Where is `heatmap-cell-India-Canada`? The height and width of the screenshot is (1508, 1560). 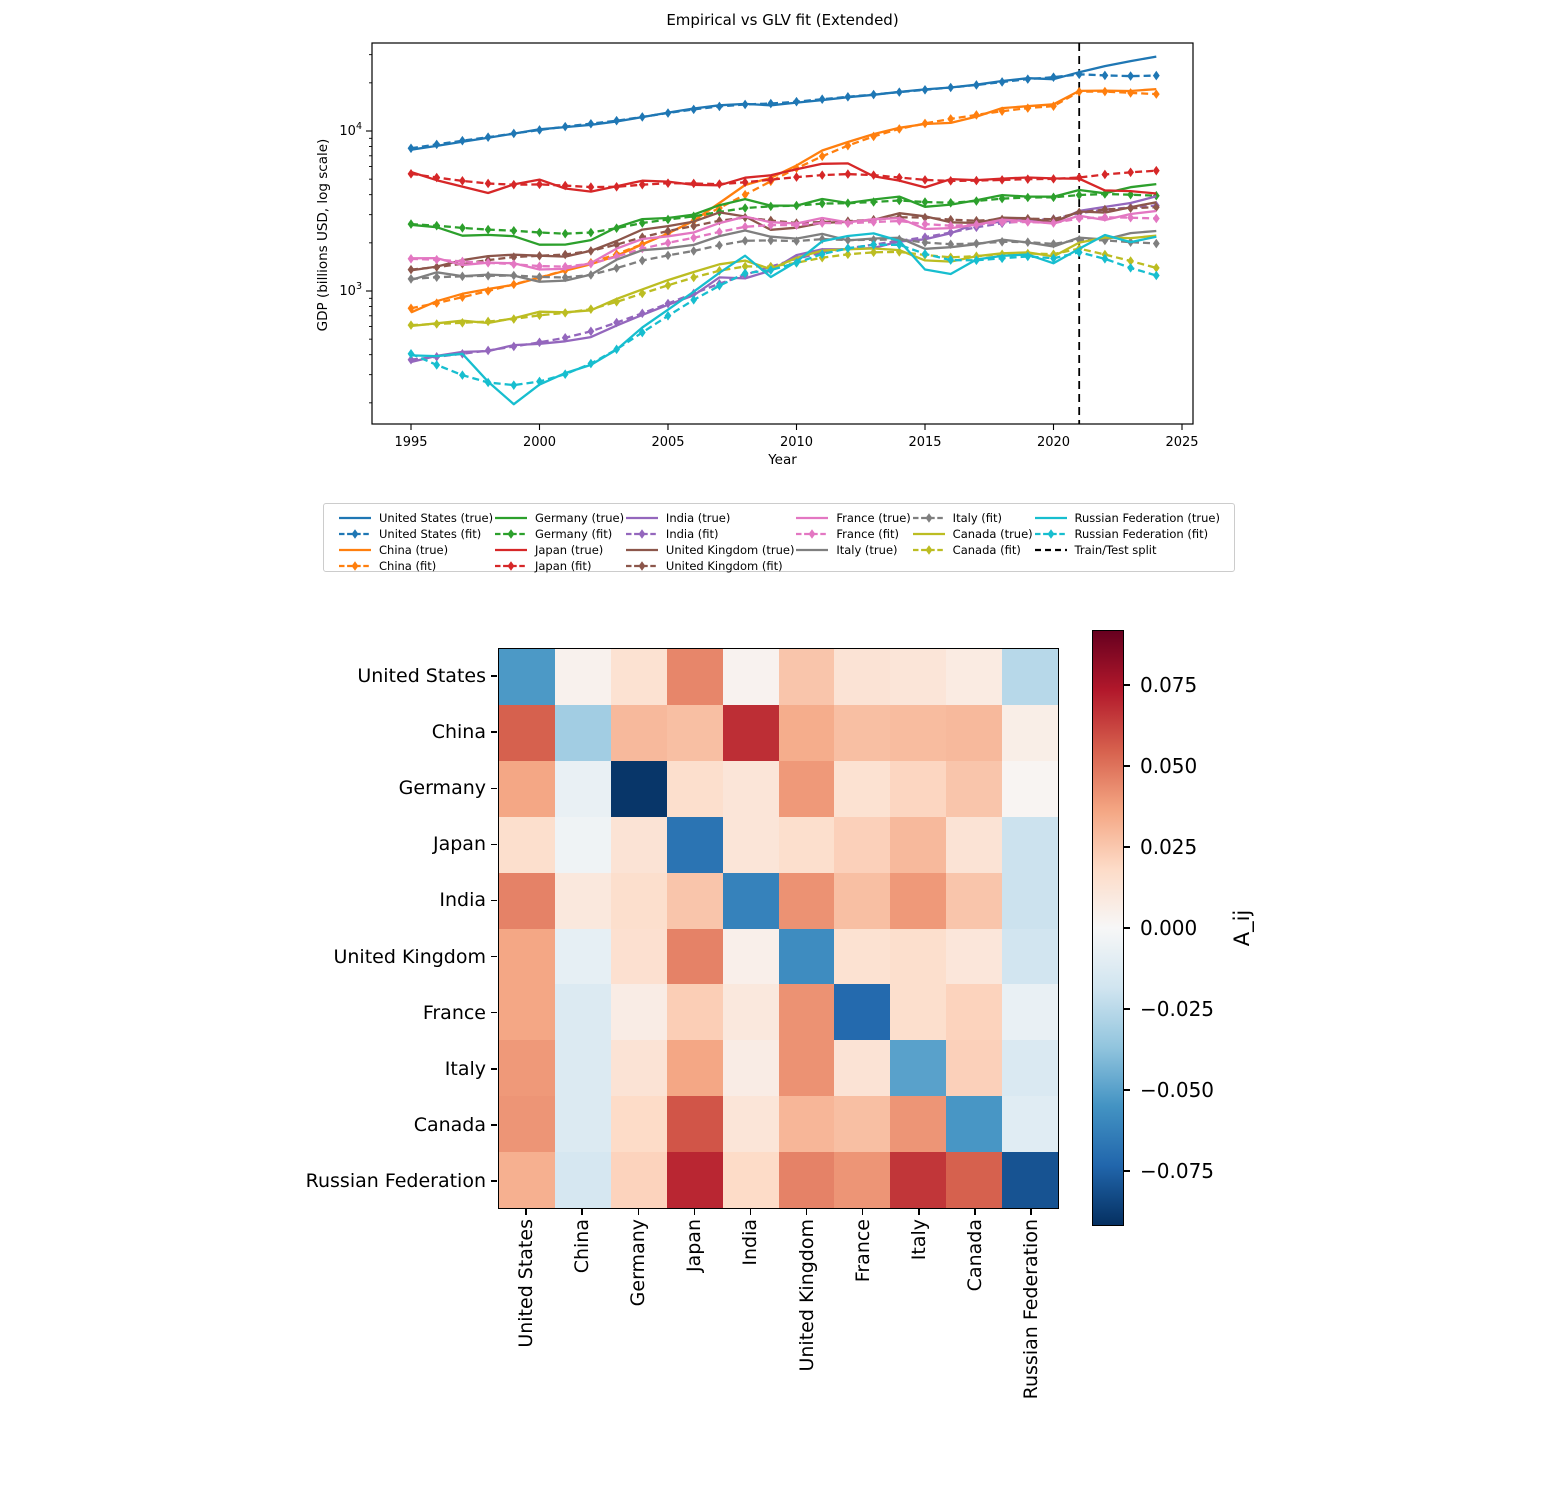
heatmap-cell-India-Canada is located at coordinates (974, 900).